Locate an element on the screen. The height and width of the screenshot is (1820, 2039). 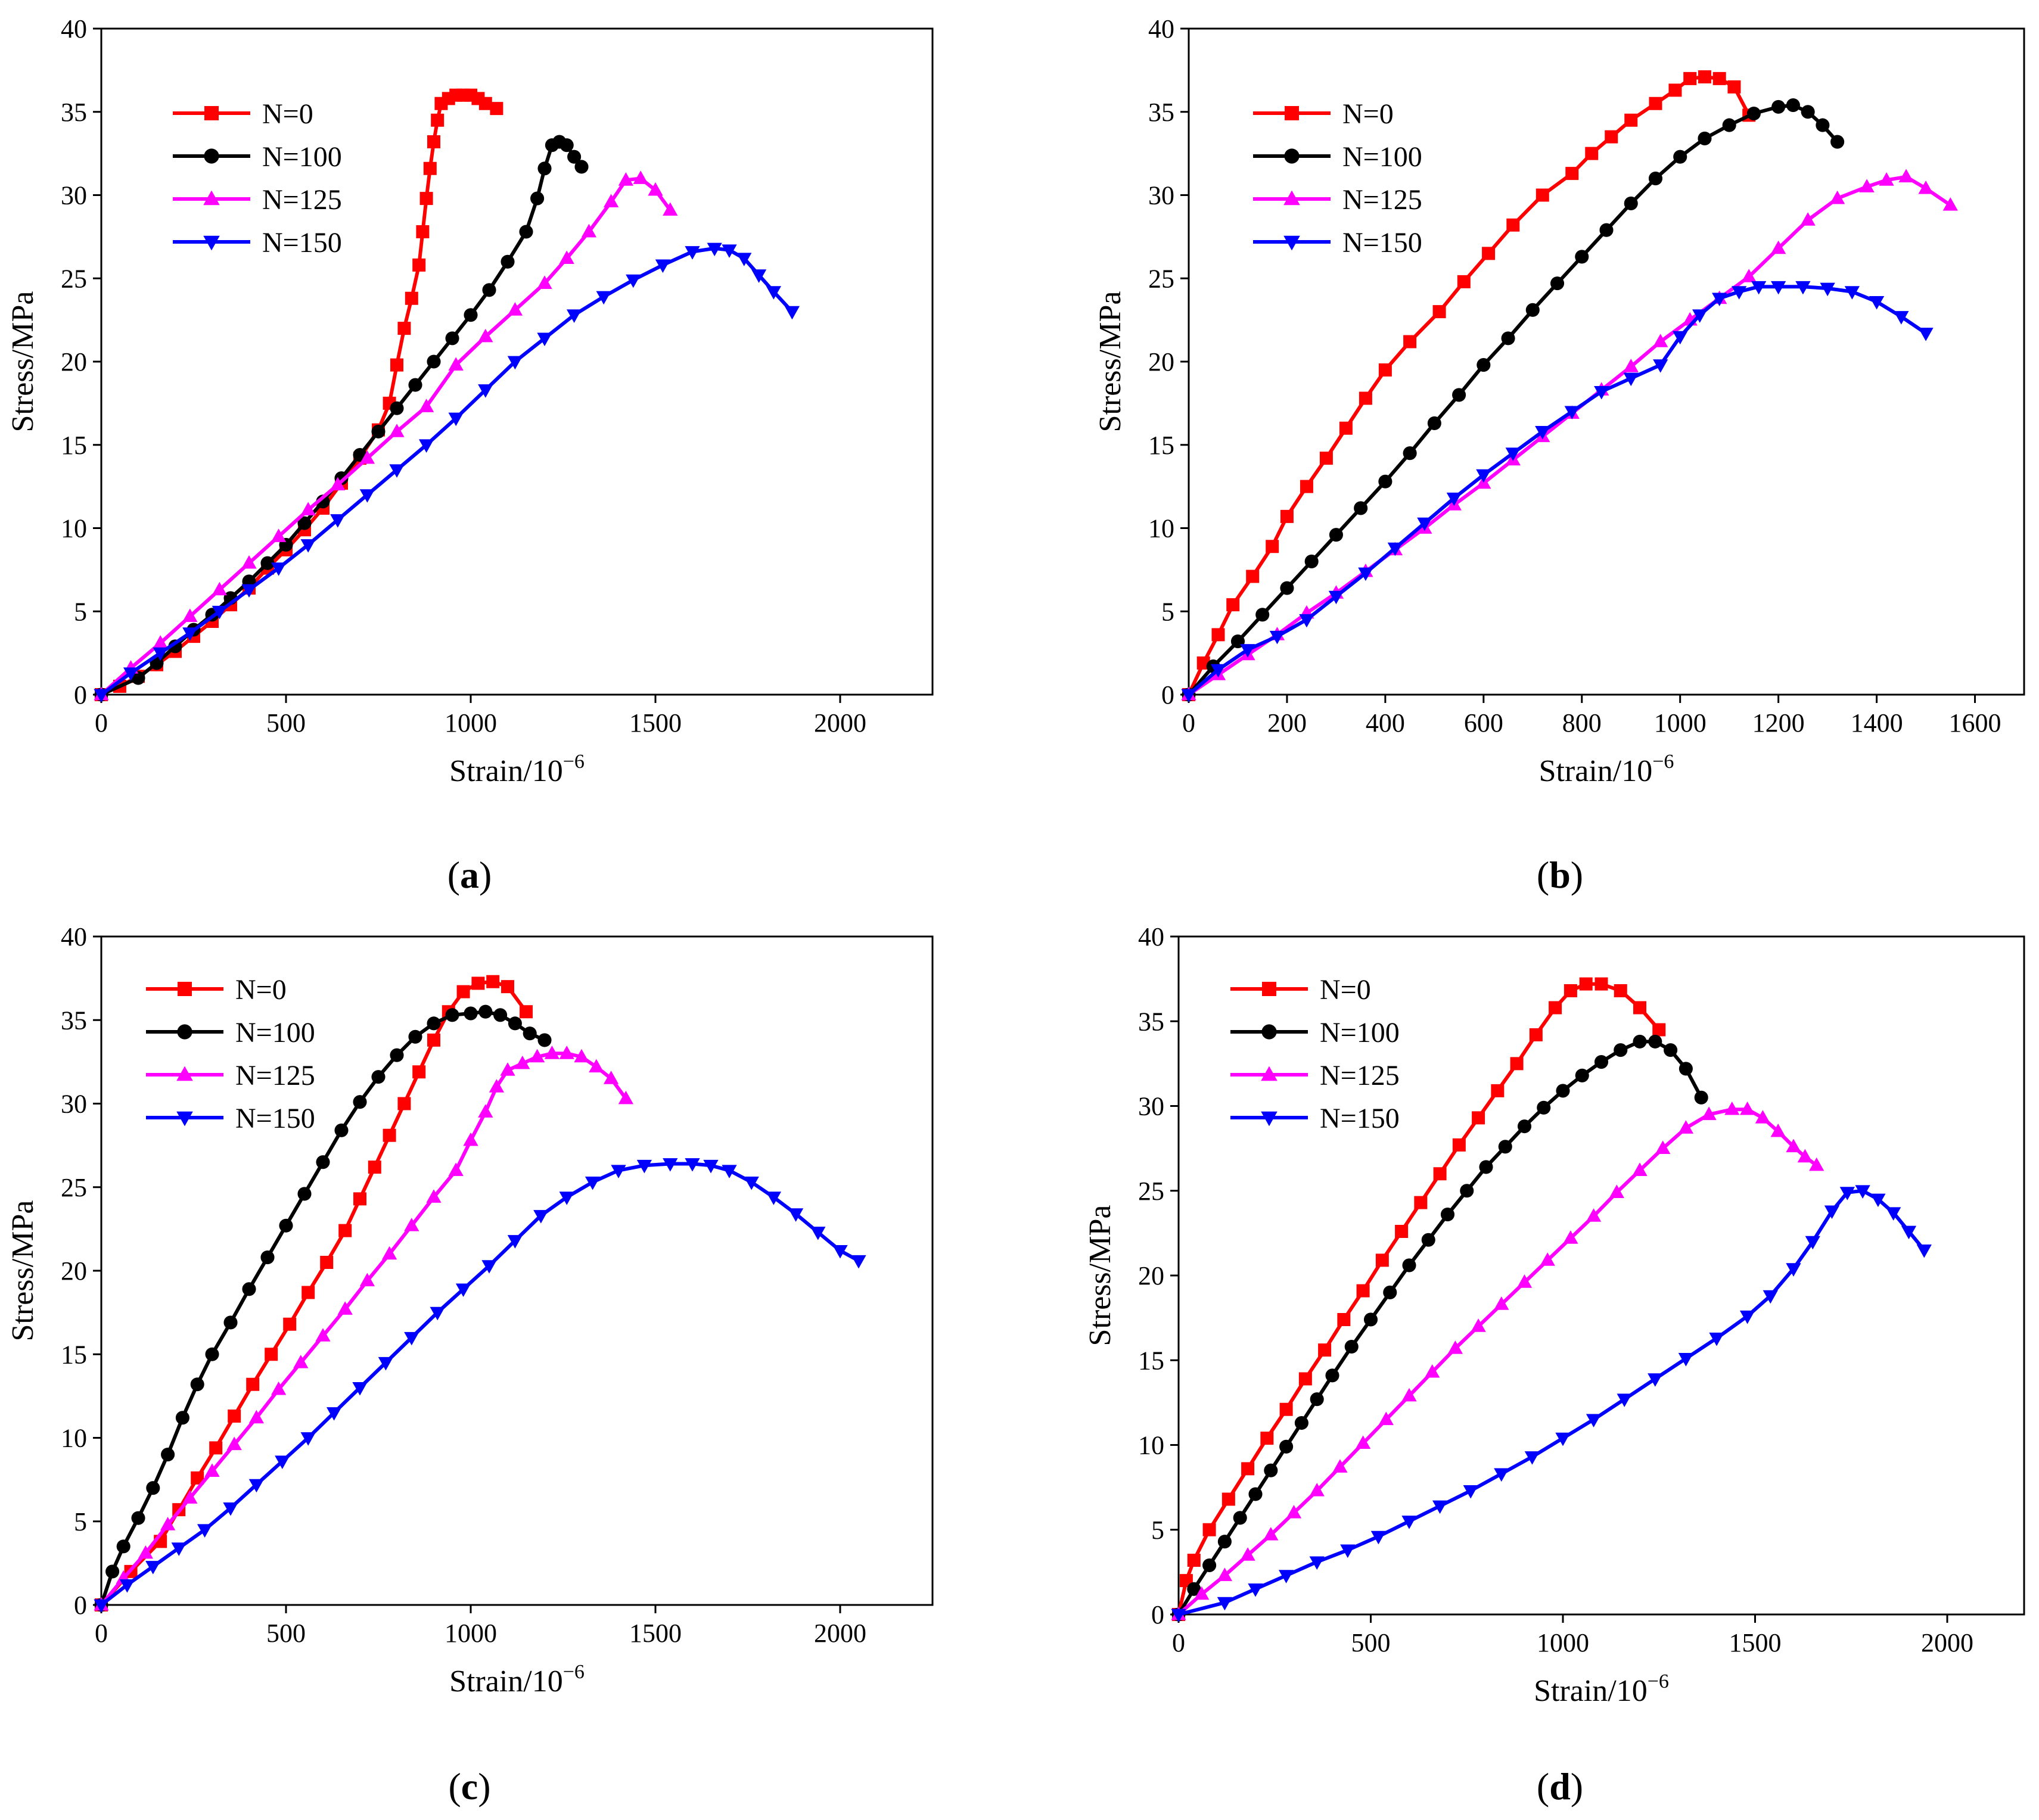
y-tick-label: 15 is located at coordinates (74, 445).